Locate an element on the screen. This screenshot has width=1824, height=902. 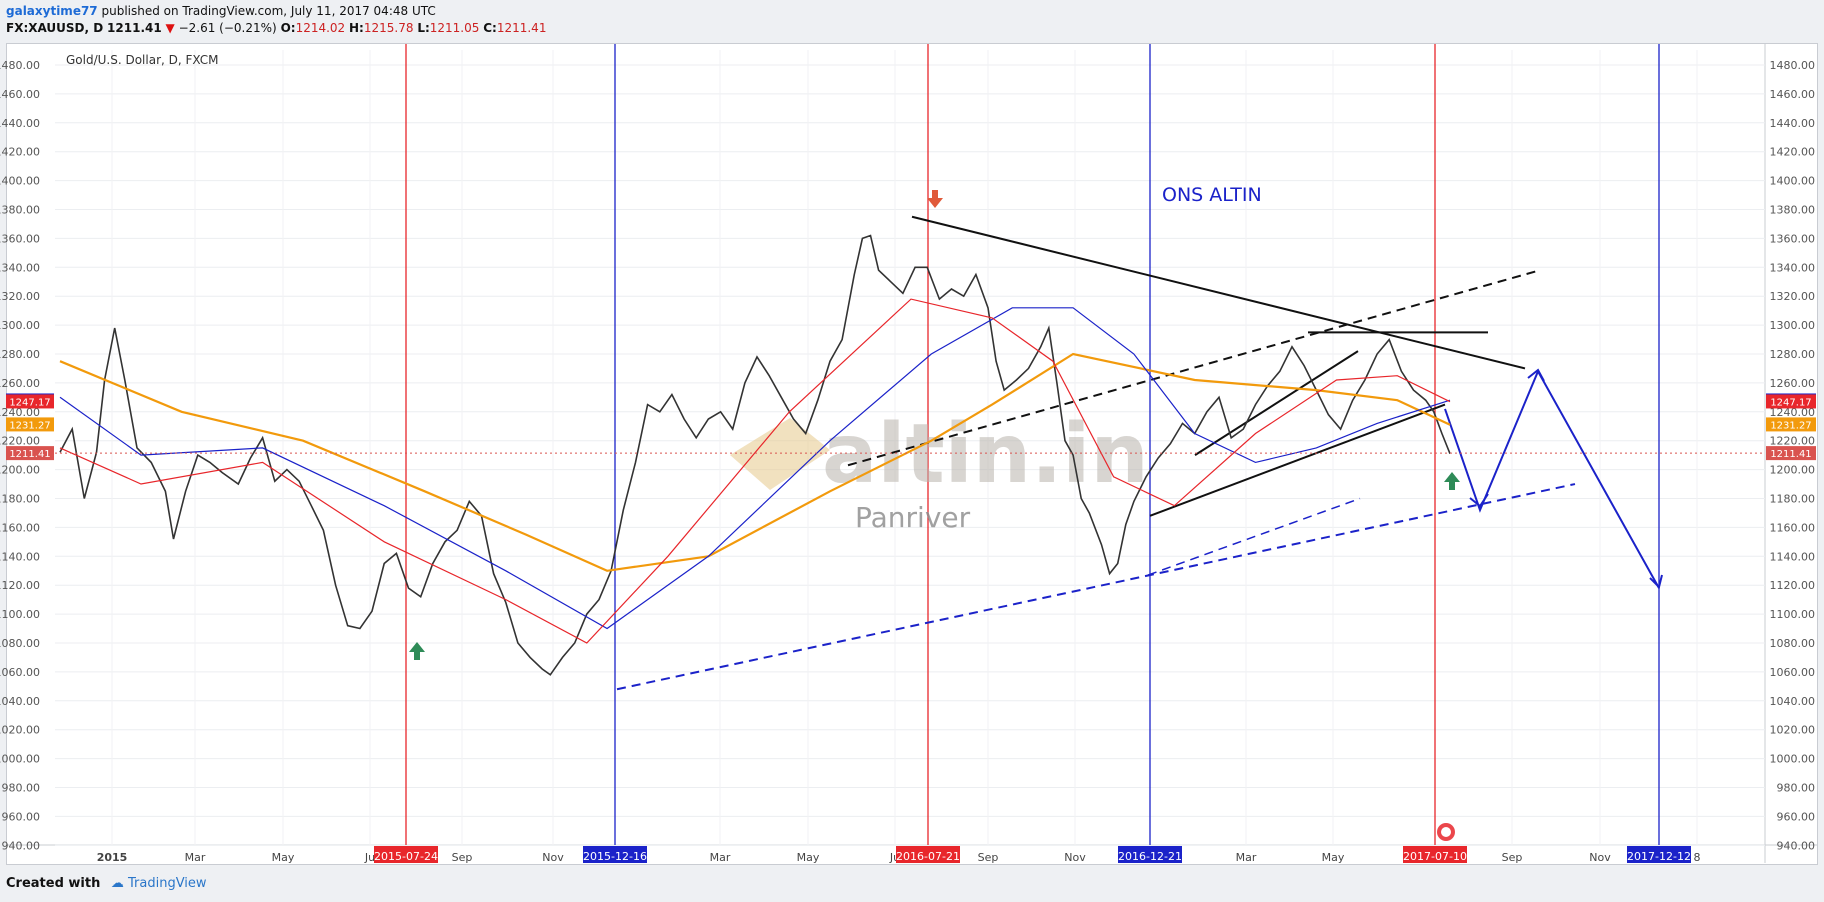
y-tick-label-left: 1220.00 is located at coordinates (20, 441).